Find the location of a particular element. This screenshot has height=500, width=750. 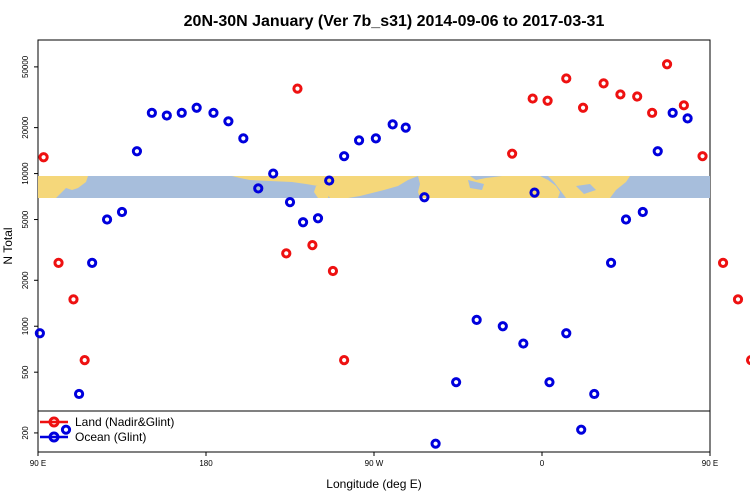

x-axis: 90 E 180 90 W 0 90 E is located at coordinates (374, 460).